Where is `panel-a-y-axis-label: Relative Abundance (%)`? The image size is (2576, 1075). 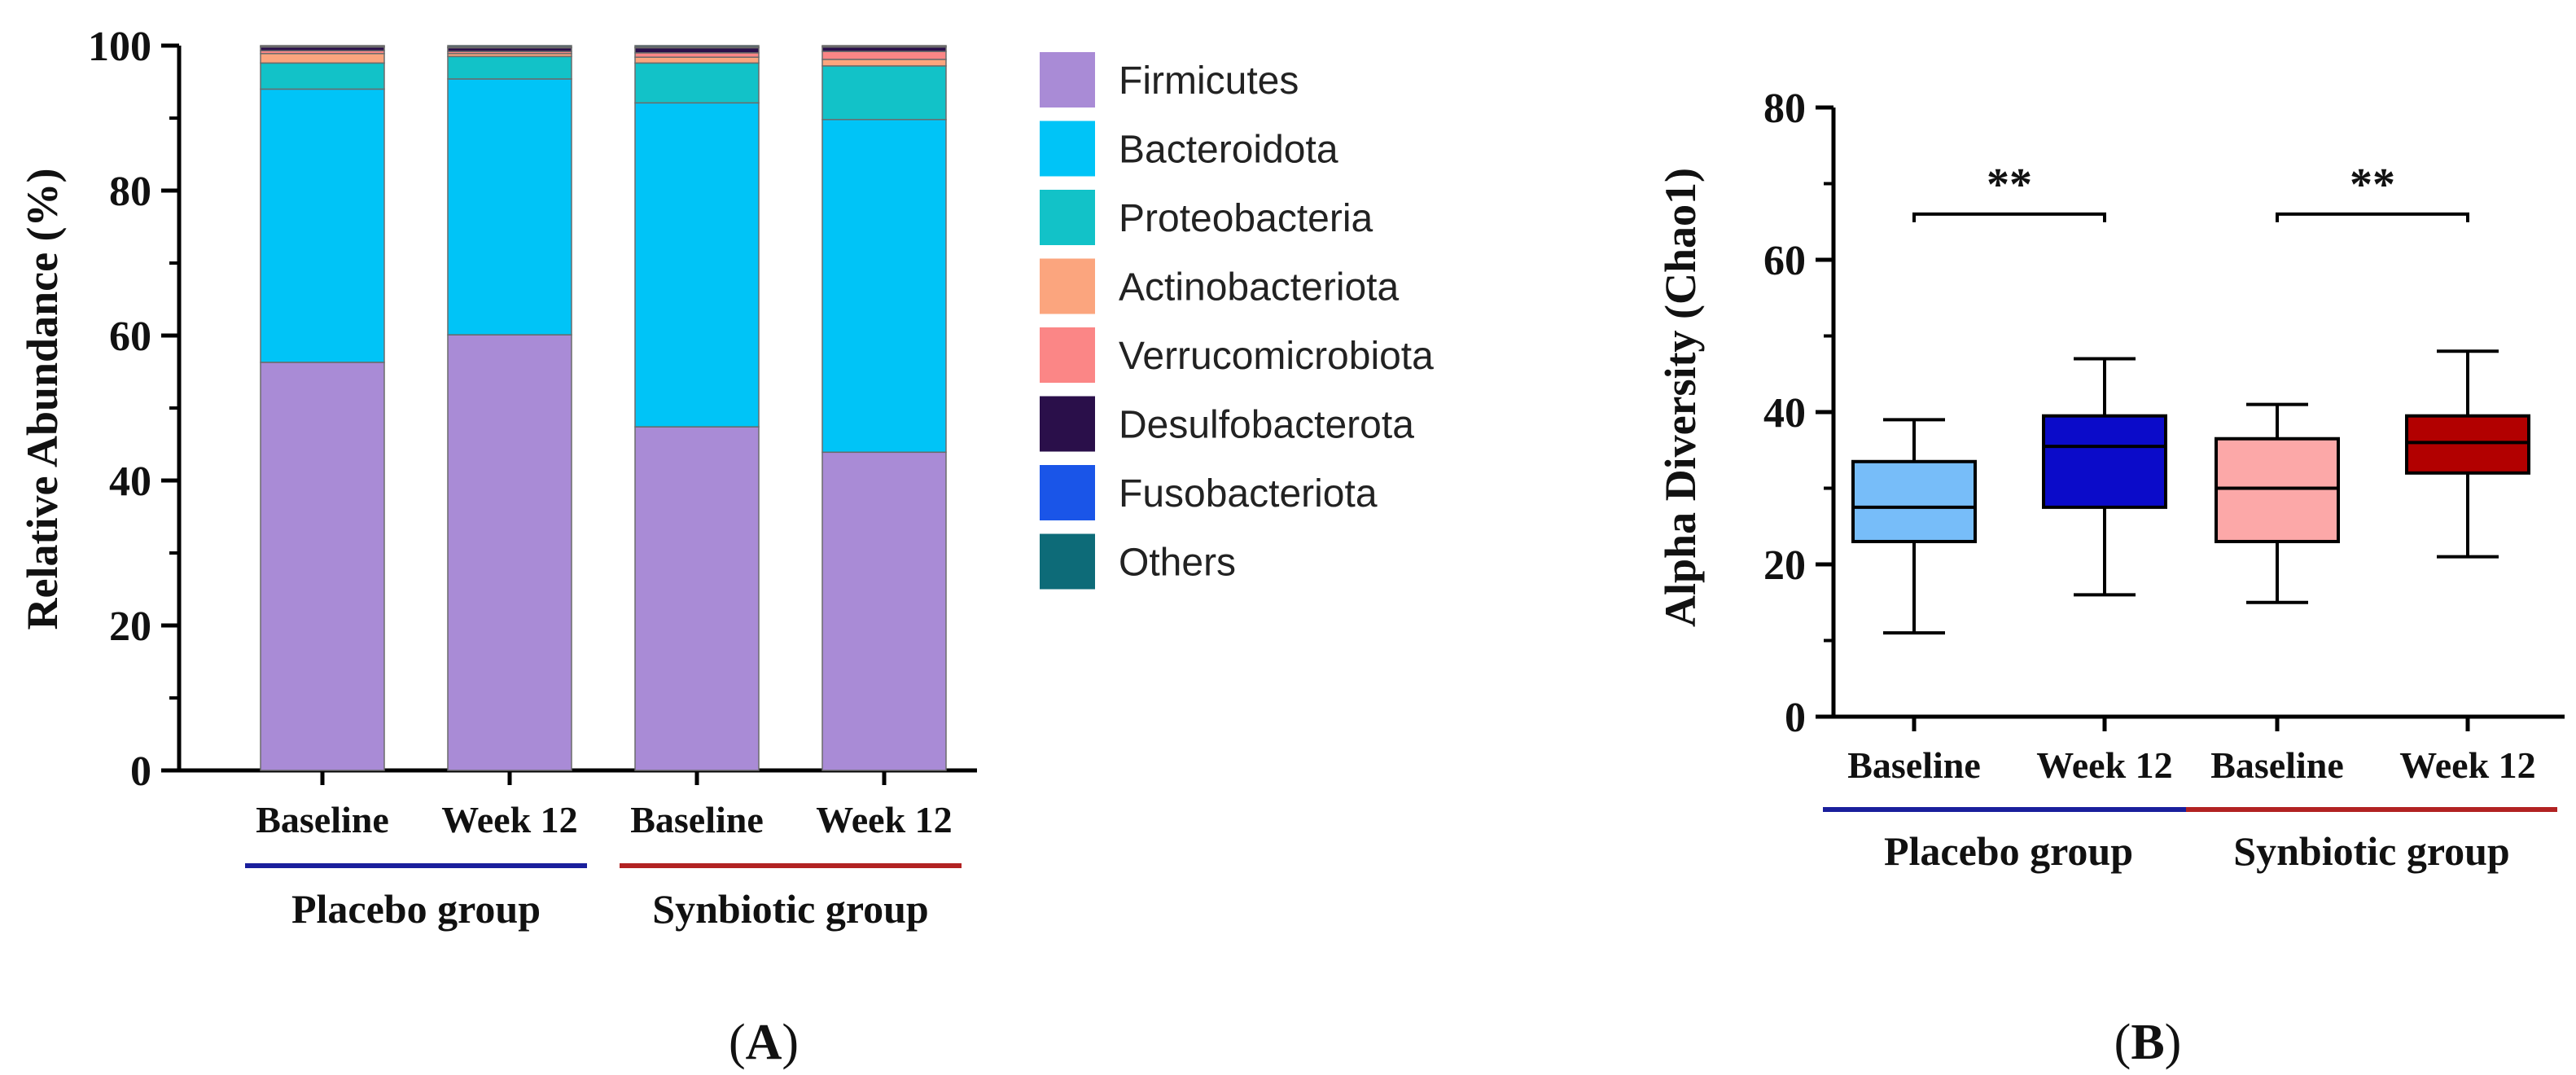
panel-a-y-axis-label: Relative Abundance (%) is located at coordinates (42, 400).